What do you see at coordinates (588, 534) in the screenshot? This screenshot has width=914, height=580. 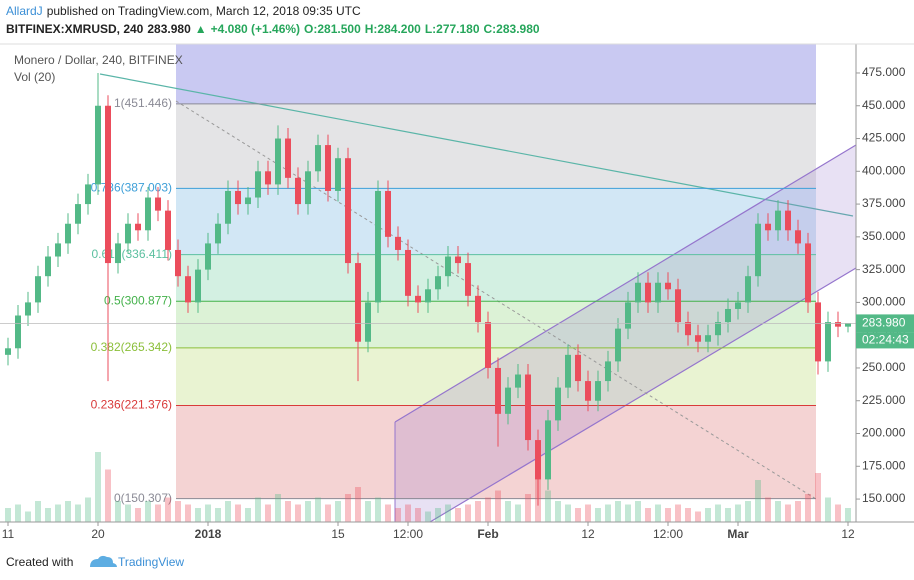 I see `x-tick-label: 12` at bounding box center [588, 534].